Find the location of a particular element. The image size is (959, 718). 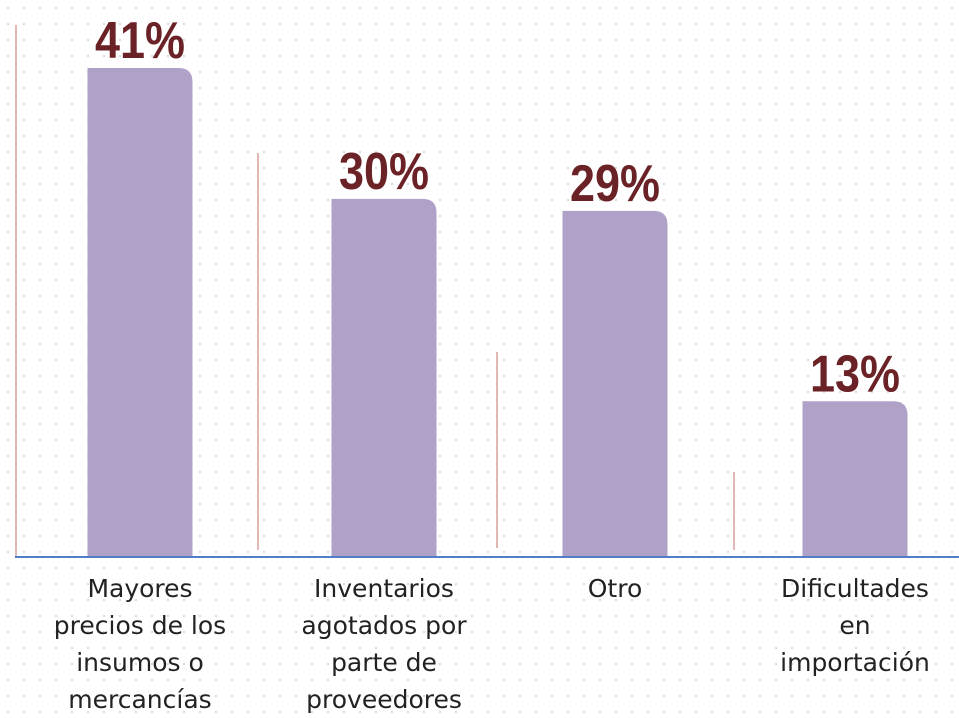

value-label: 13% is located at coordinates (855, 374).